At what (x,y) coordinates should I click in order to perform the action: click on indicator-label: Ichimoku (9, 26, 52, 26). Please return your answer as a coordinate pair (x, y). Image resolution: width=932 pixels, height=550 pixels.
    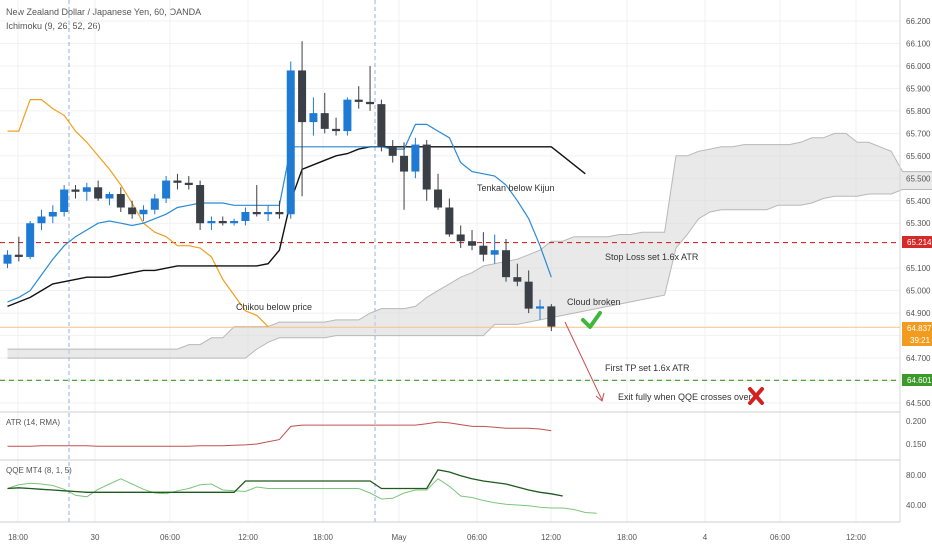
    Looking at the image, I should click on (53, 26).